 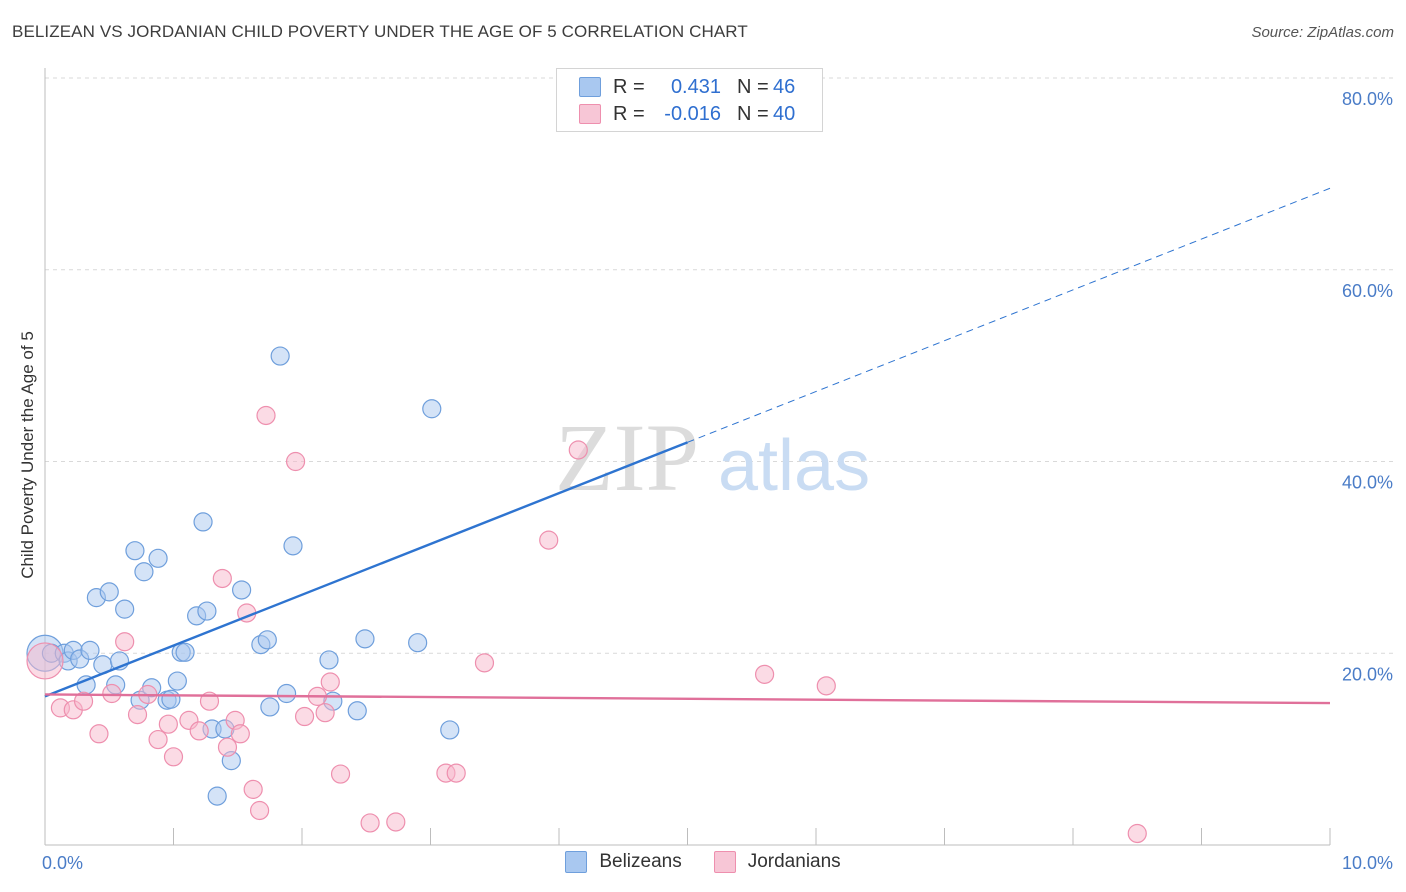 I want to click on legend-r-value: 0.431, so click(x=695, y=86).